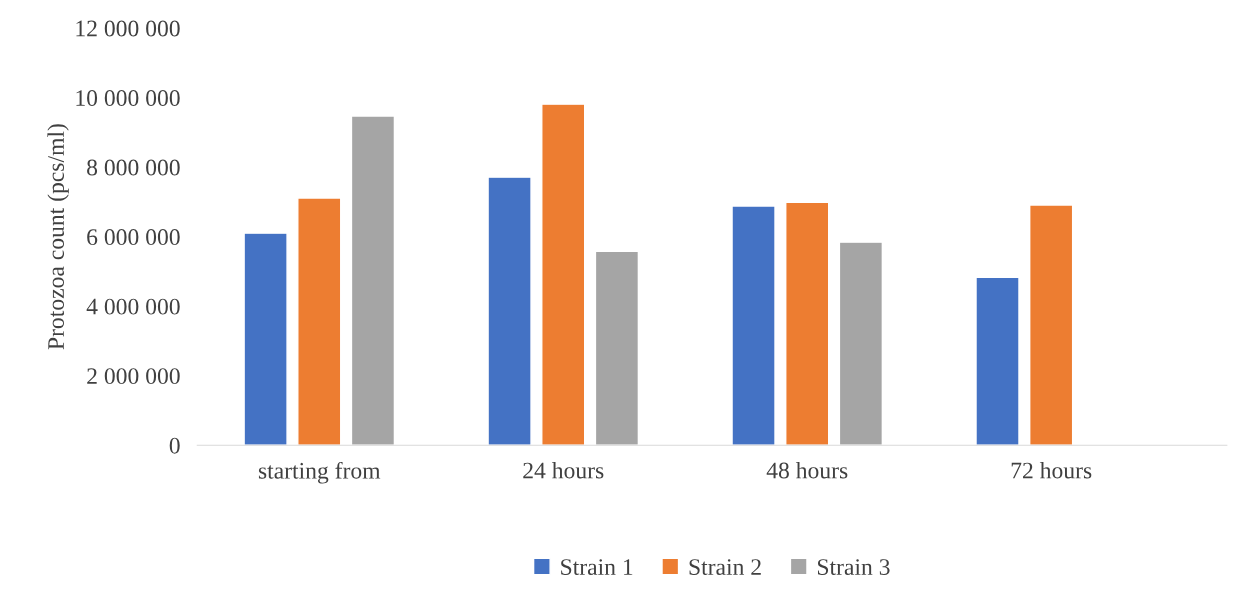 The width and height of the screenshot is (1233, 596). I want to click on y-tick-label: 10 000 000, so click(128, 98).